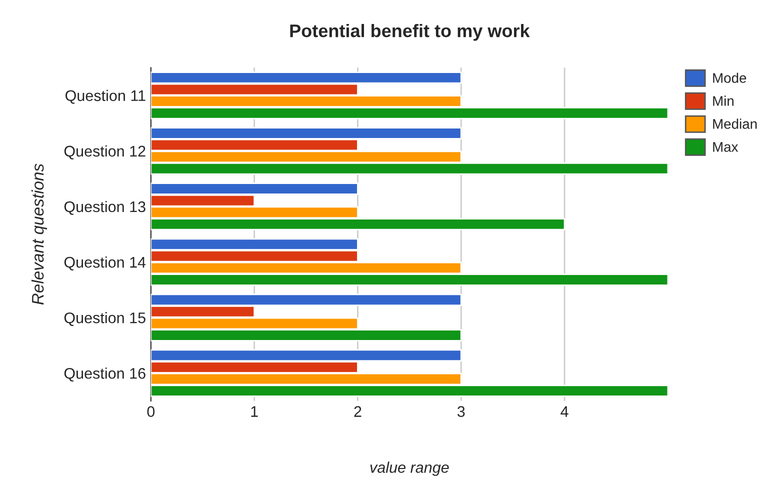 This screenshot has width=766, height=483. Describe the element at coordinates (254, 411) in the screenshot. I see `x-tick-label: 1` at that location.